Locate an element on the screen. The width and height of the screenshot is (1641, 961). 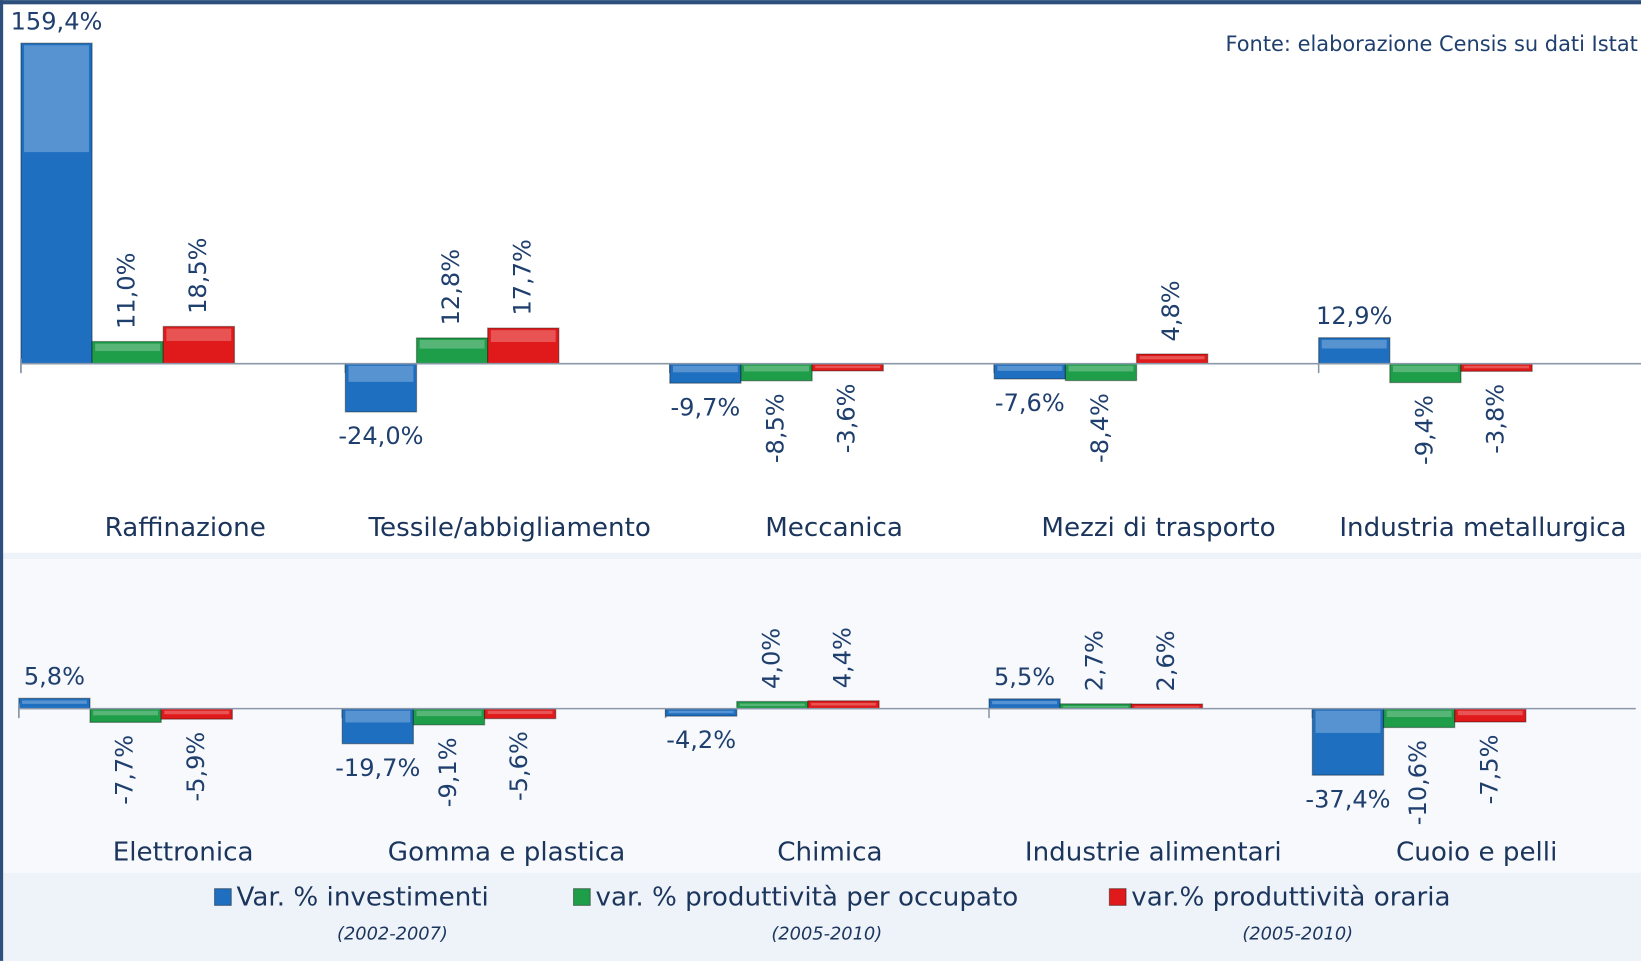
value-label: -4,2% is located at coordinates (701, 740).